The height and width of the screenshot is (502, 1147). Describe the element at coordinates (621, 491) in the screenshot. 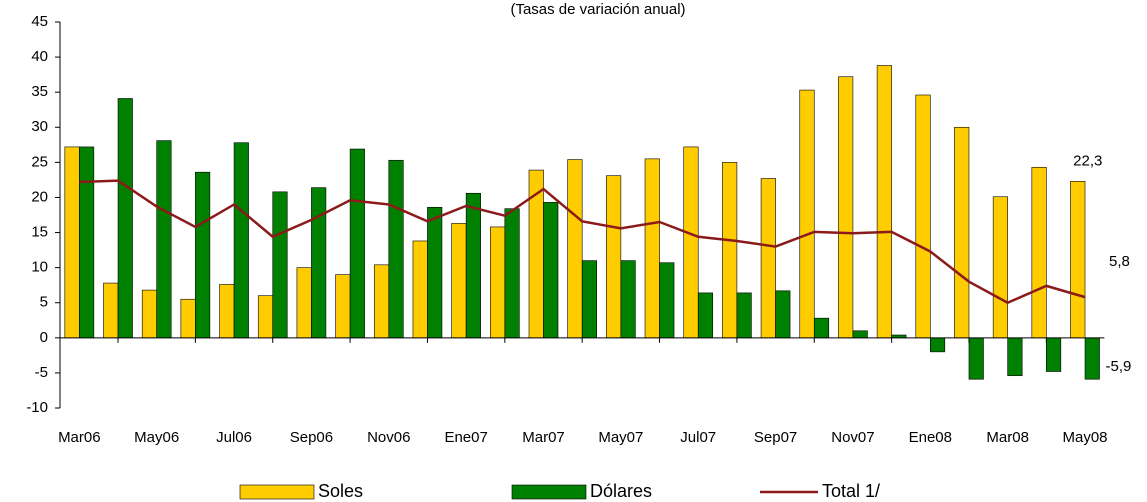

I see `legend-label: Dólares` at that location.